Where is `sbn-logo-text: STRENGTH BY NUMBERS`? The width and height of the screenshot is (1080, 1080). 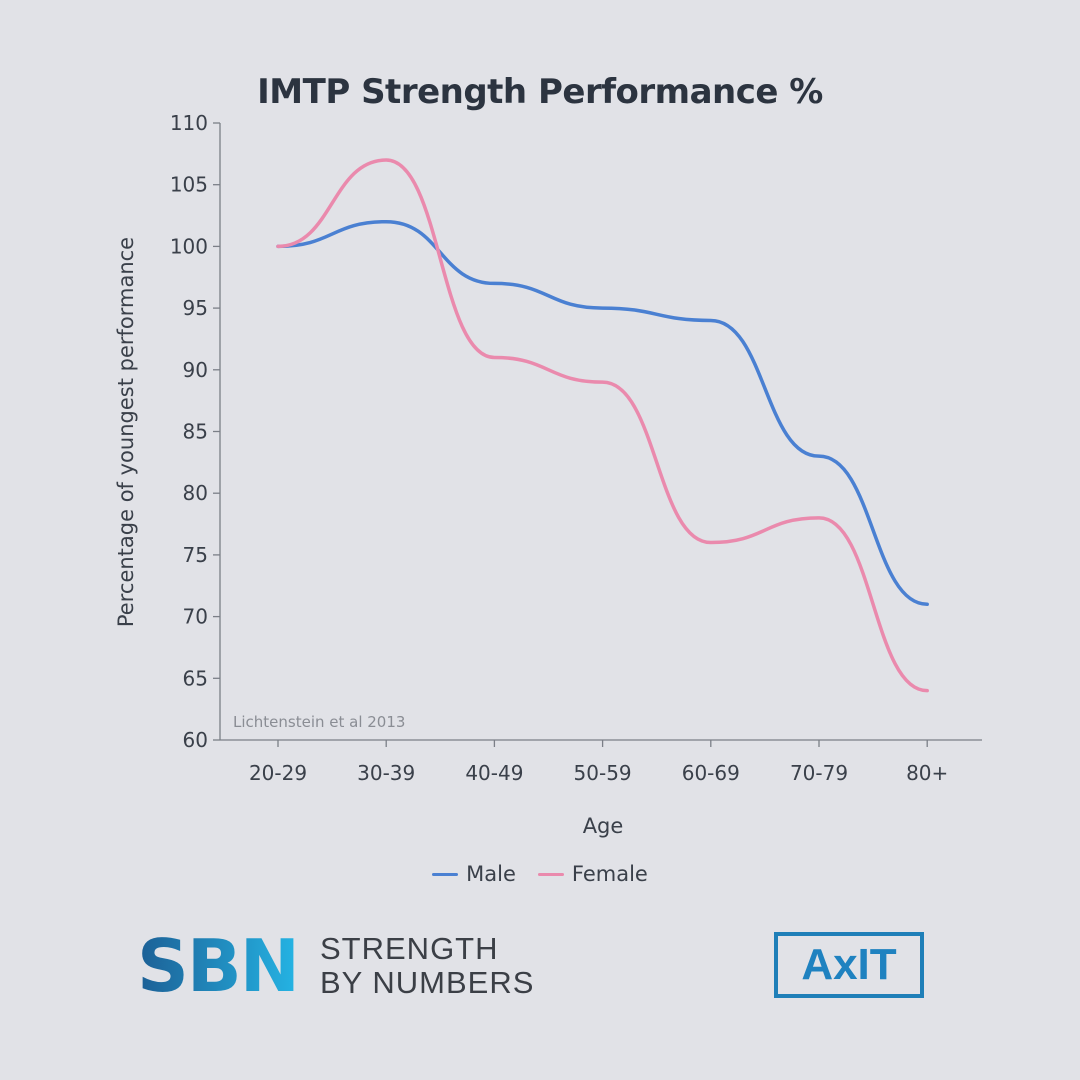 sbn-logo-text: STRENGTH BY NUMBERS is located at coordinates (427, 966).